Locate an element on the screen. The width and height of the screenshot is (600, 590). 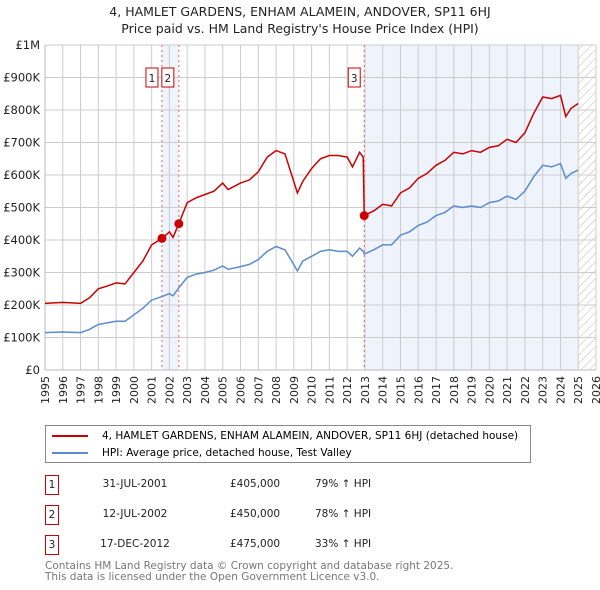
sale-date: 17-DEC-2012 is located at coordinates (135, 544).